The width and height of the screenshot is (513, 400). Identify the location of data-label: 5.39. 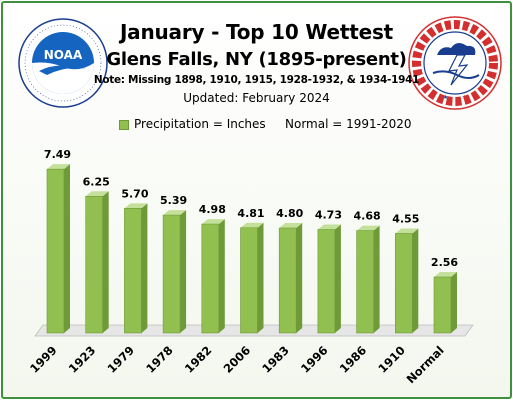
(173, 200).